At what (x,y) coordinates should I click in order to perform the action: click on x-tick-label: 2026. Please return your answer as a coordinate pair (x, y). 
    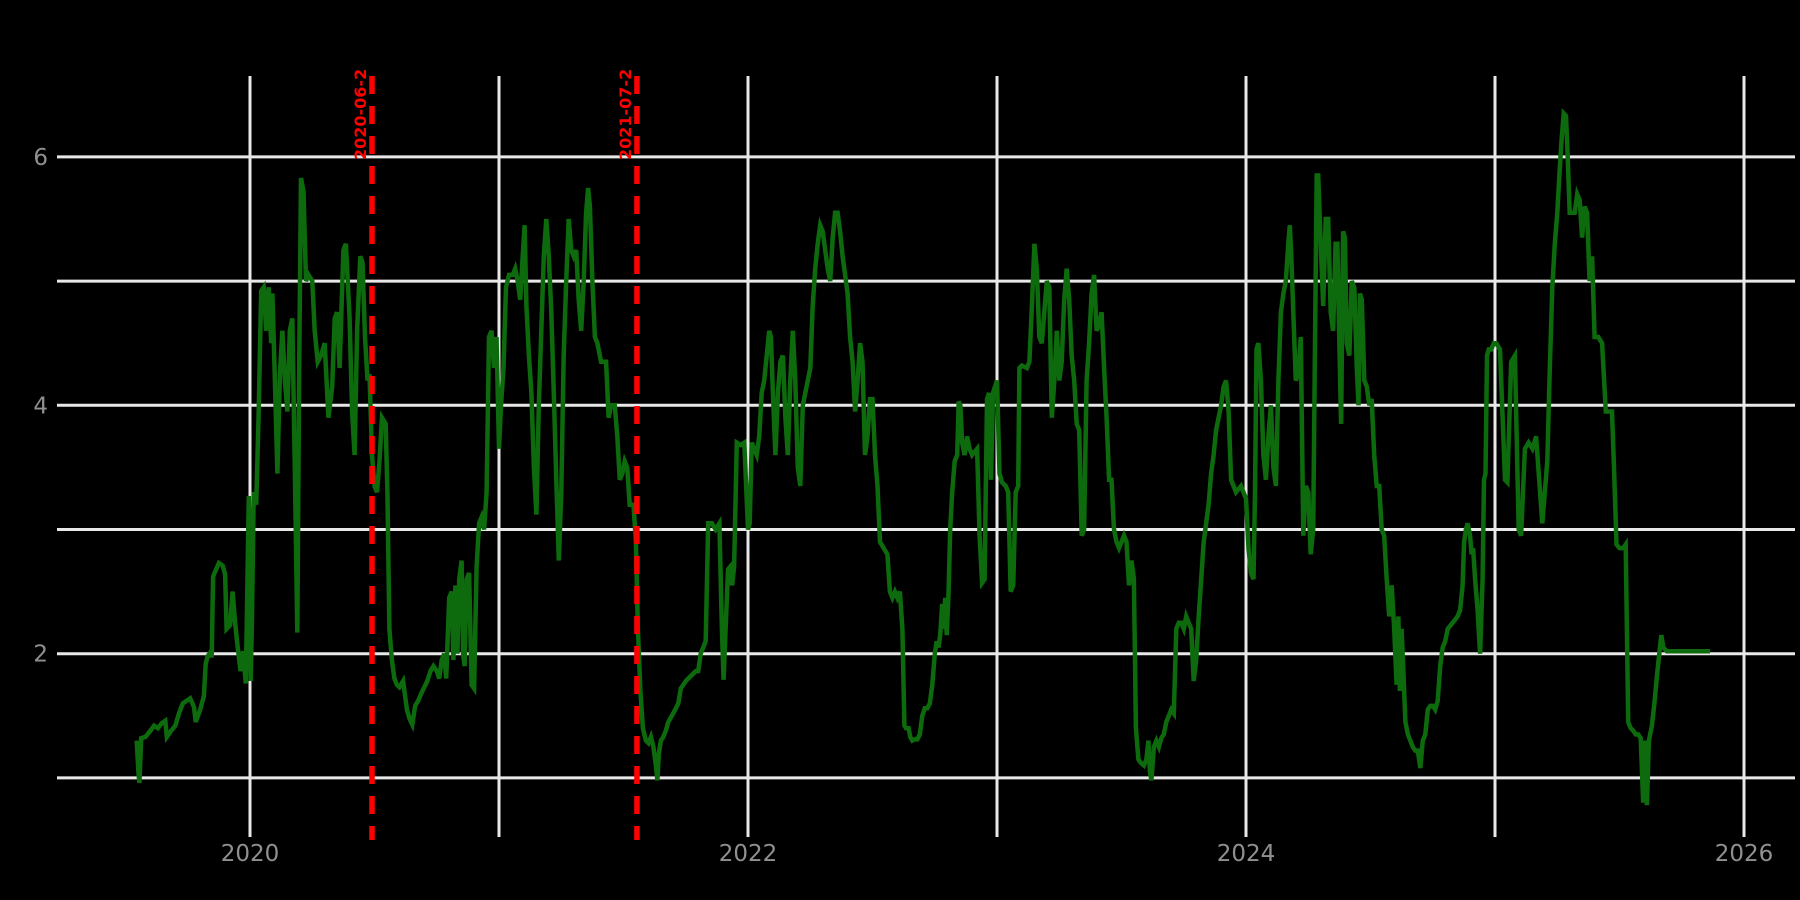
    Looking at the image, I should click on (1744, 854).